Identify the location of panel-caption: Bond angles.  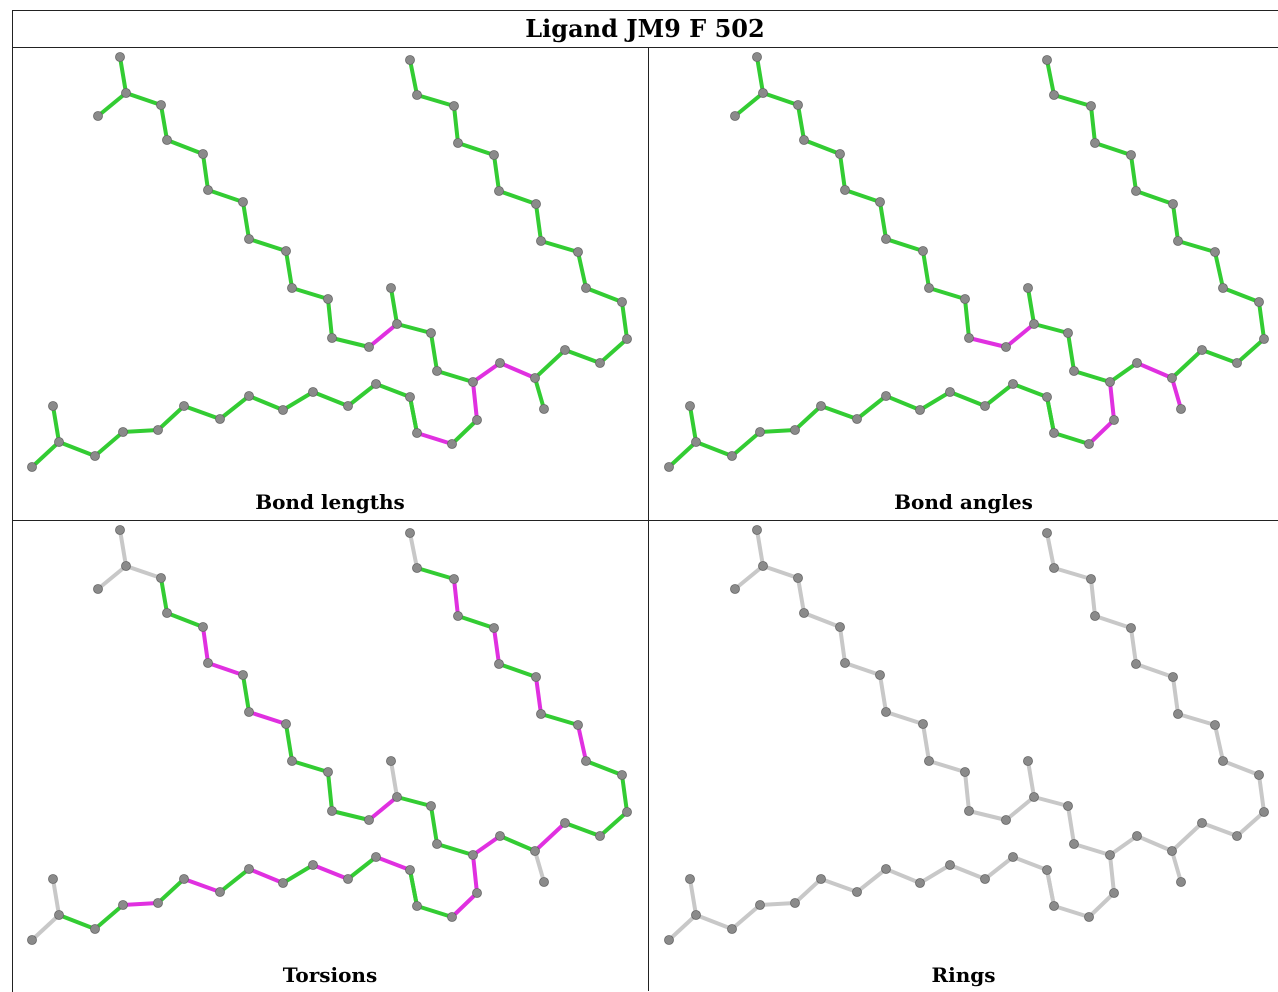
(963, 502).